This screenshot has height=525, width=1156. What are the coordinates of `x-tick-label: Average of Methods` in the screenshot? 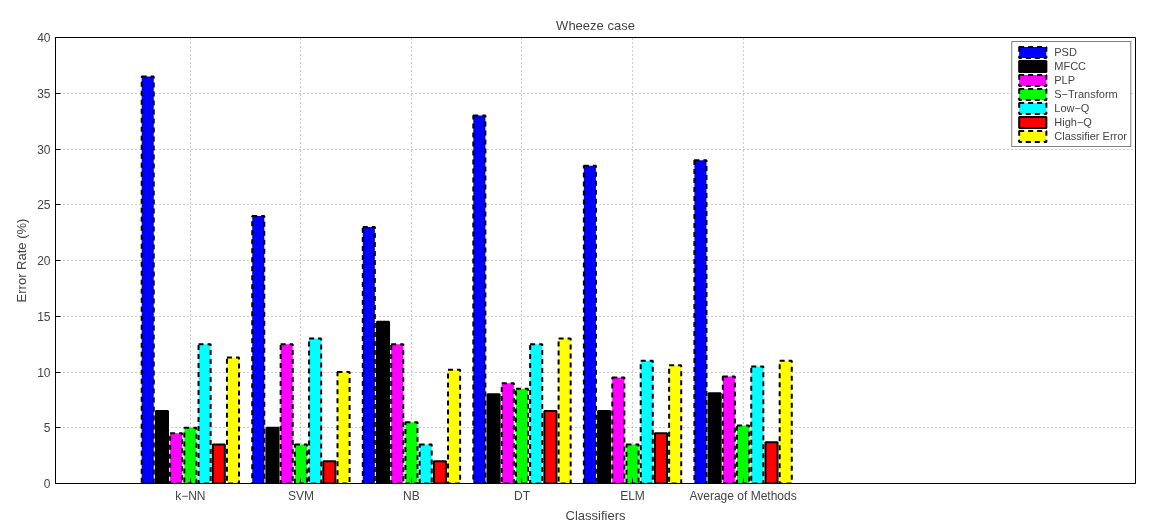 It's located at (743, 495).